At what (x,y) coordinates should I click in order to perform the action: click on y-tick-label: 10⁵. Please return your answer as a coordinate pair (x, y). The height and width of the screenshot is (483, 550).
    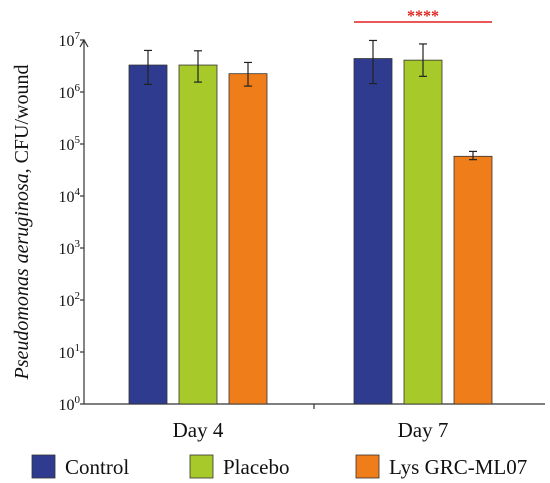
    Looking at the image, I should click on (70, 144).